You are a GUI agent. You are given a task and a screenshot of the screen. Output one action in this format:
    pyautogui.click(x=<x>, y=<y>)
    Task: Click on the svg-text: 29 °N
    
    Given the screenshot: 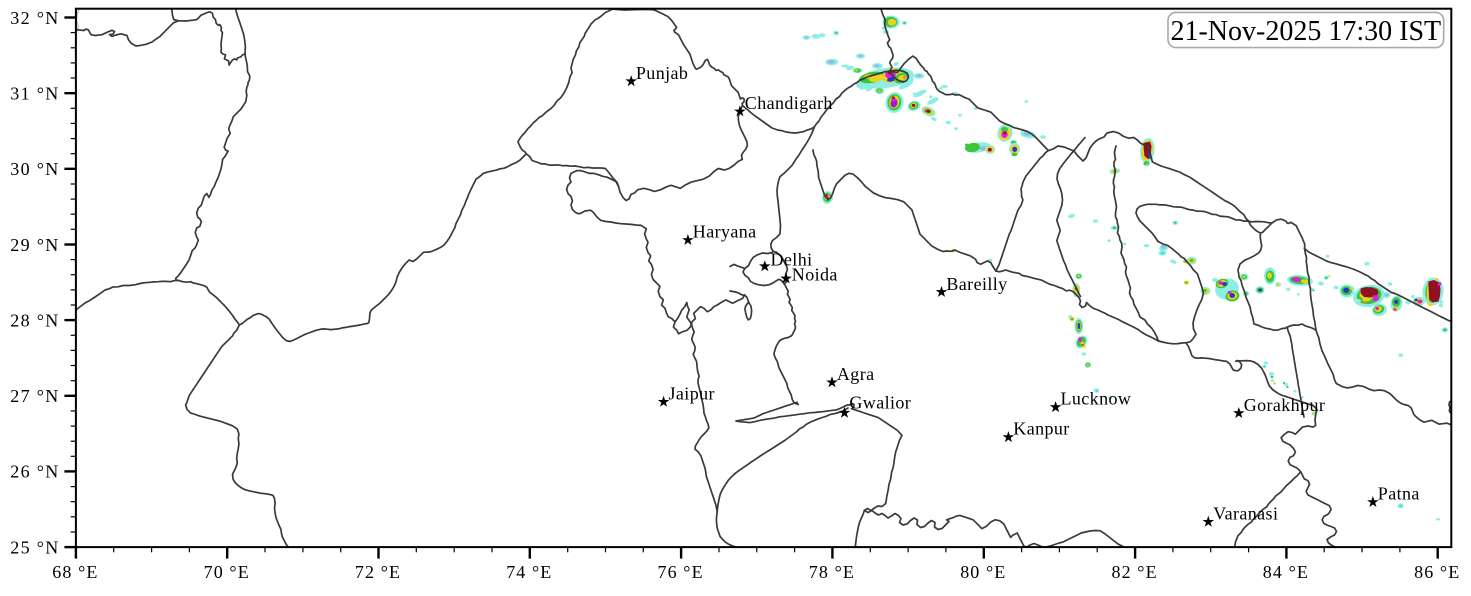 What is the action you would take?
    pyautogui.click(x=34, y=245)
    